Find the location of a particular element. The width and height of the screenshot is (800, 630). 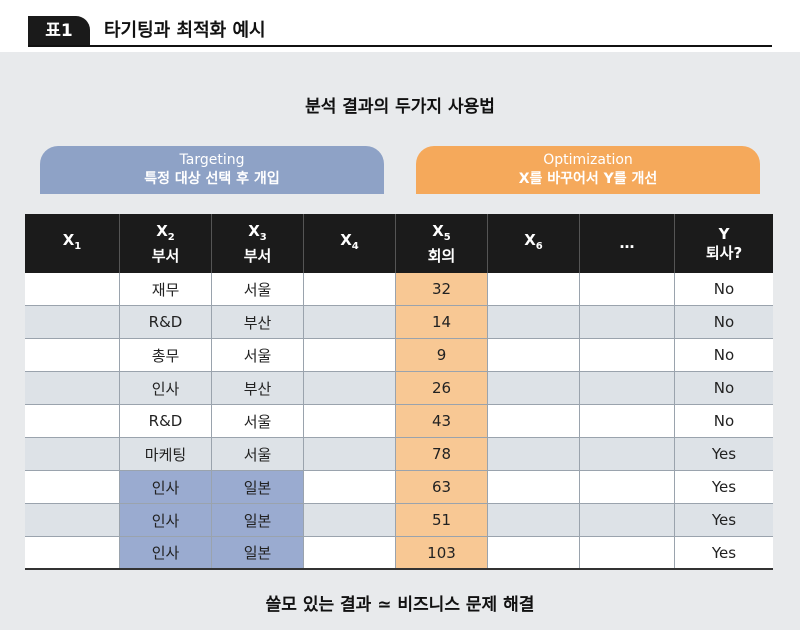

optimization-label: Optimization is located at coordinates (588, 160).